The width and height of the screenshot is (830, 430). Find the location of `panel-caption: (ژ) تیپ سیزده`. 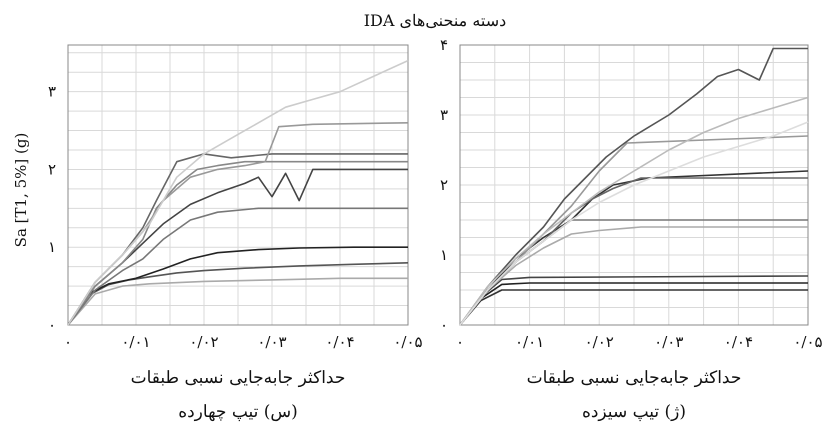

panel-caption: (ژ) تیپ سیزده is located at coordinates (634, 412).